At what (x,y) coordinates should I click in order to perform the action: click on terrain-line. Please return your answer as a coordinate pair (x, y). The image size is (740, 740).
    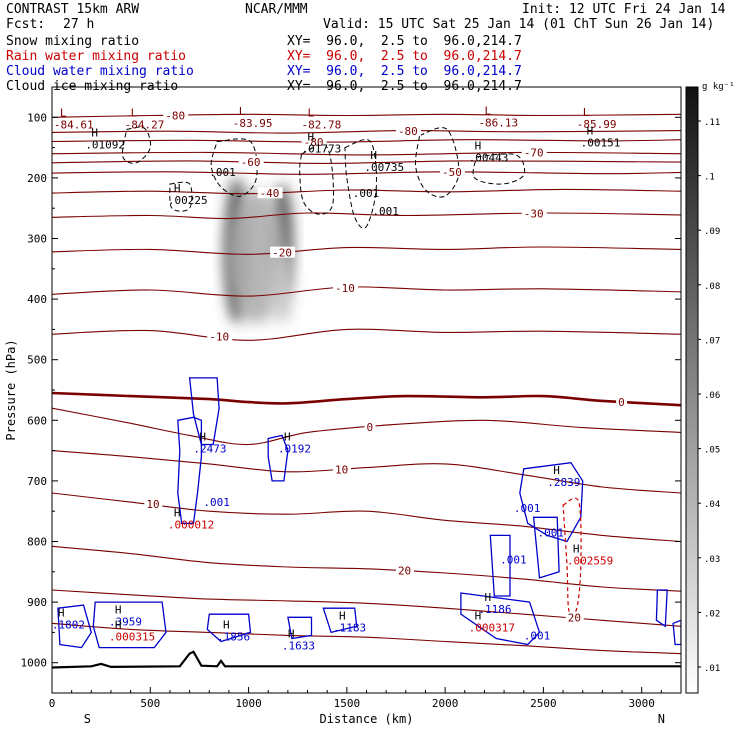
    Looking at the image, I should click on (366, 659).